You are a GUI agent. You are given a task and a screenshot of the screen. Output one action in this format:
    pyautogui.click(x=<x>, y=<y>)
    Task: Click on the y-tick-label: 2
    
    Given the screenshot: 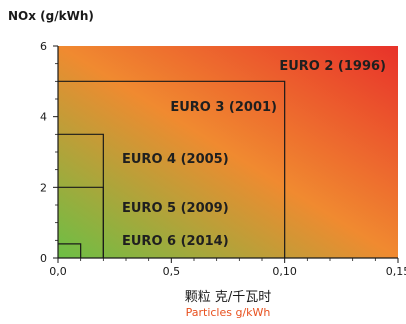 What is the action you would take?
    pyautogui.click(x=43, y=187)
    